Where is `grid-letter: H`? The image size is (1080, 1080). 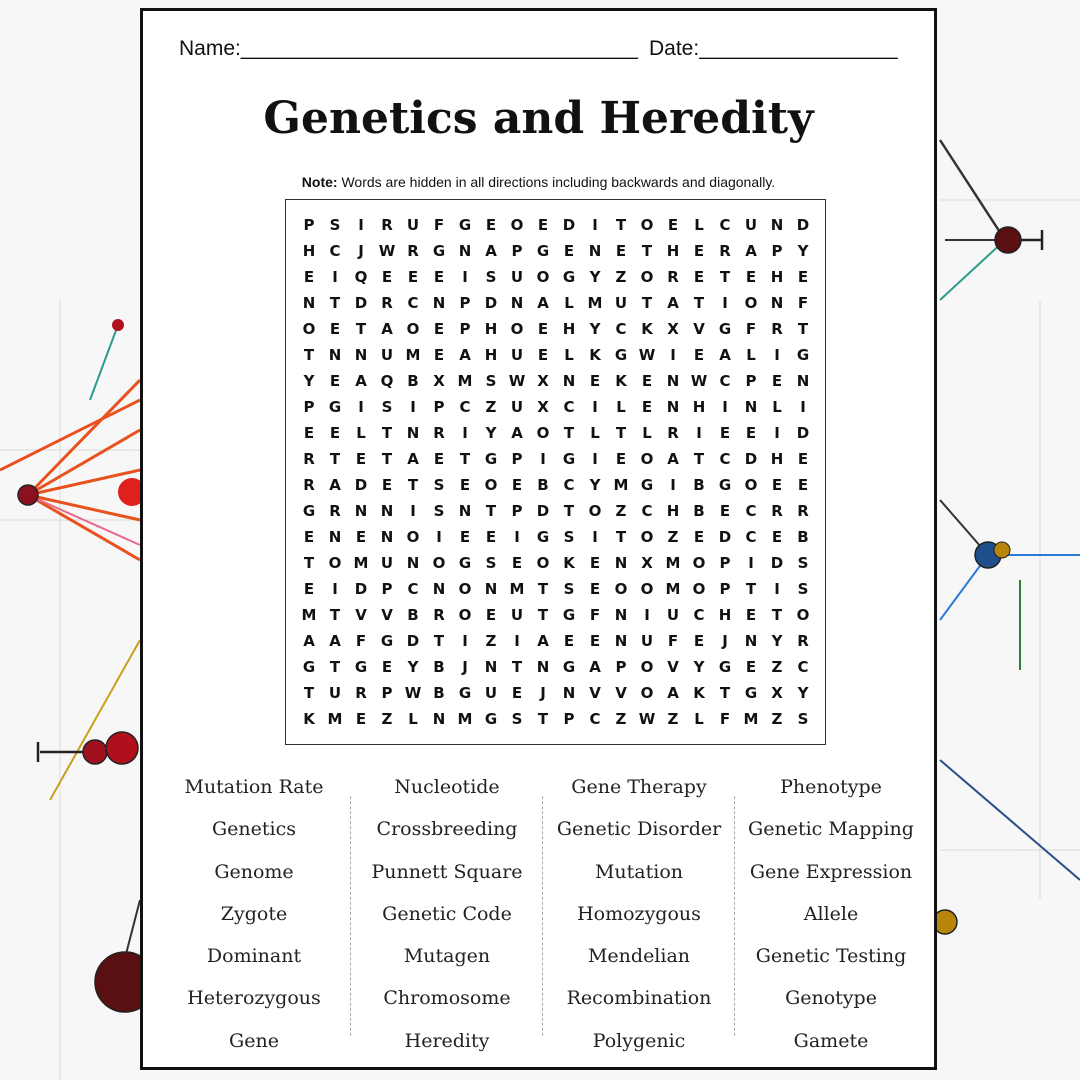 grid-letter: H is located at coordinates (699, 407).